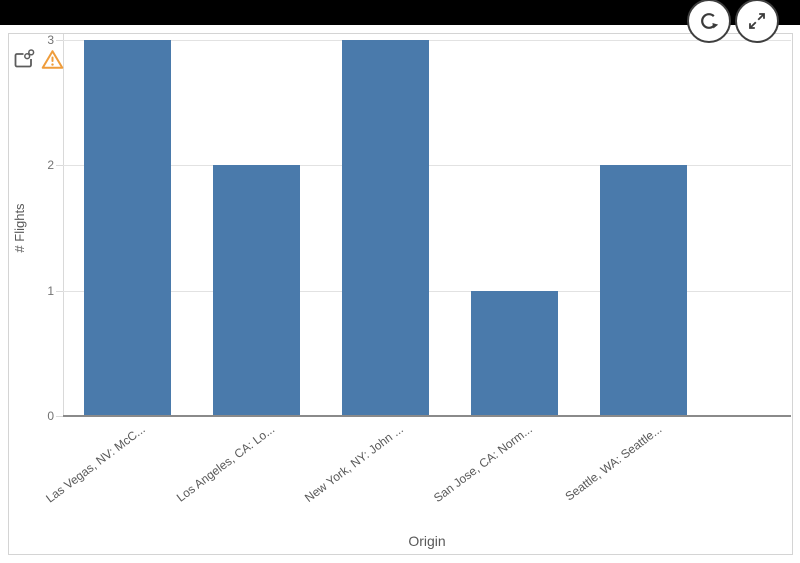  I want to click on refresh-button, so click(709, 21).